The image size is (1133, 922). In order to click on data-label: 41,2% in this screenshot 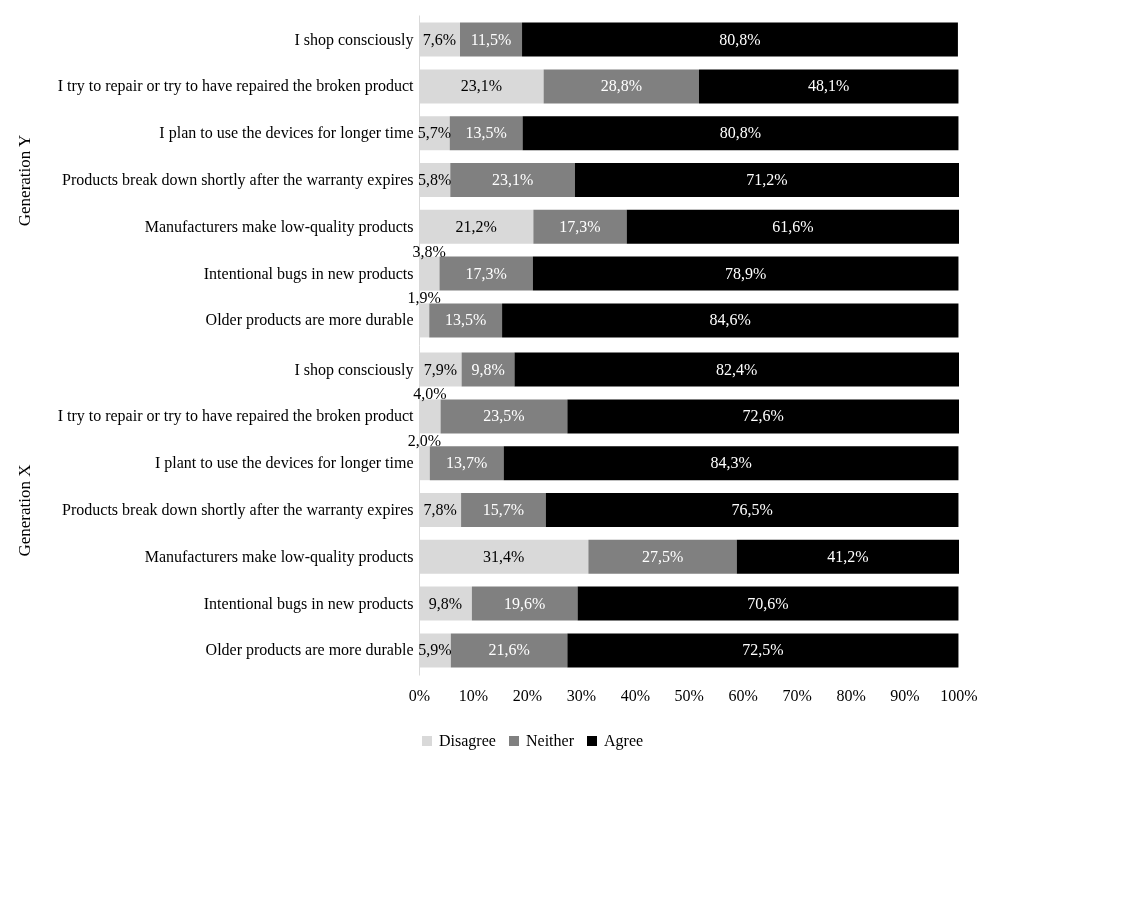, I will do `click(848, 556)`.